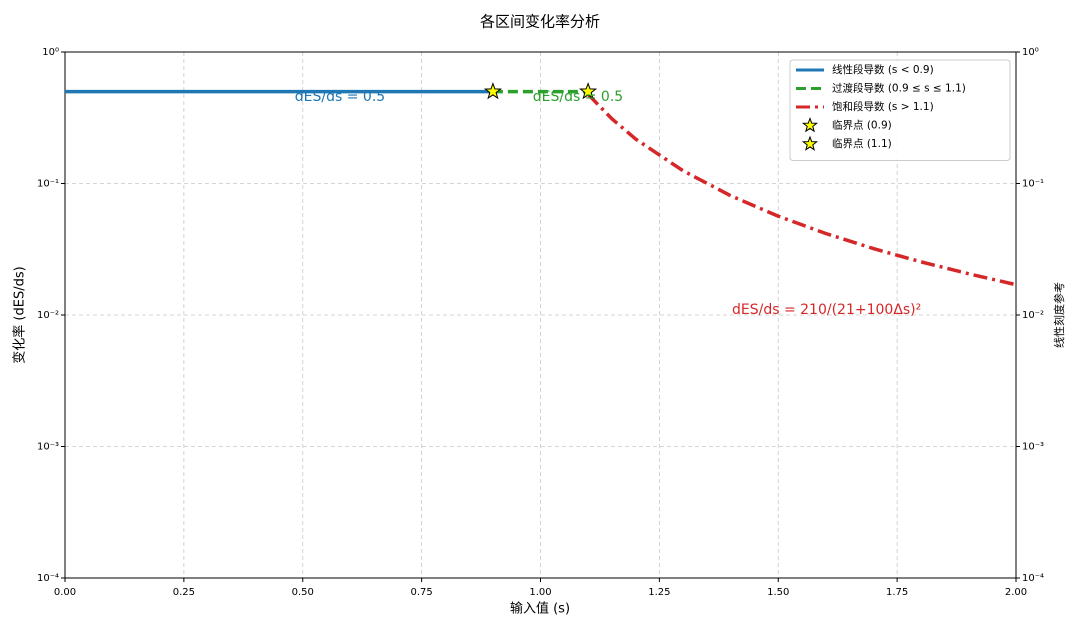 The height and width of the screenshot is (630, 1080). I want to click on legend-label: 过渡段导数 (0.9 ≤ s ≤ 1.1), so click(899, 88).